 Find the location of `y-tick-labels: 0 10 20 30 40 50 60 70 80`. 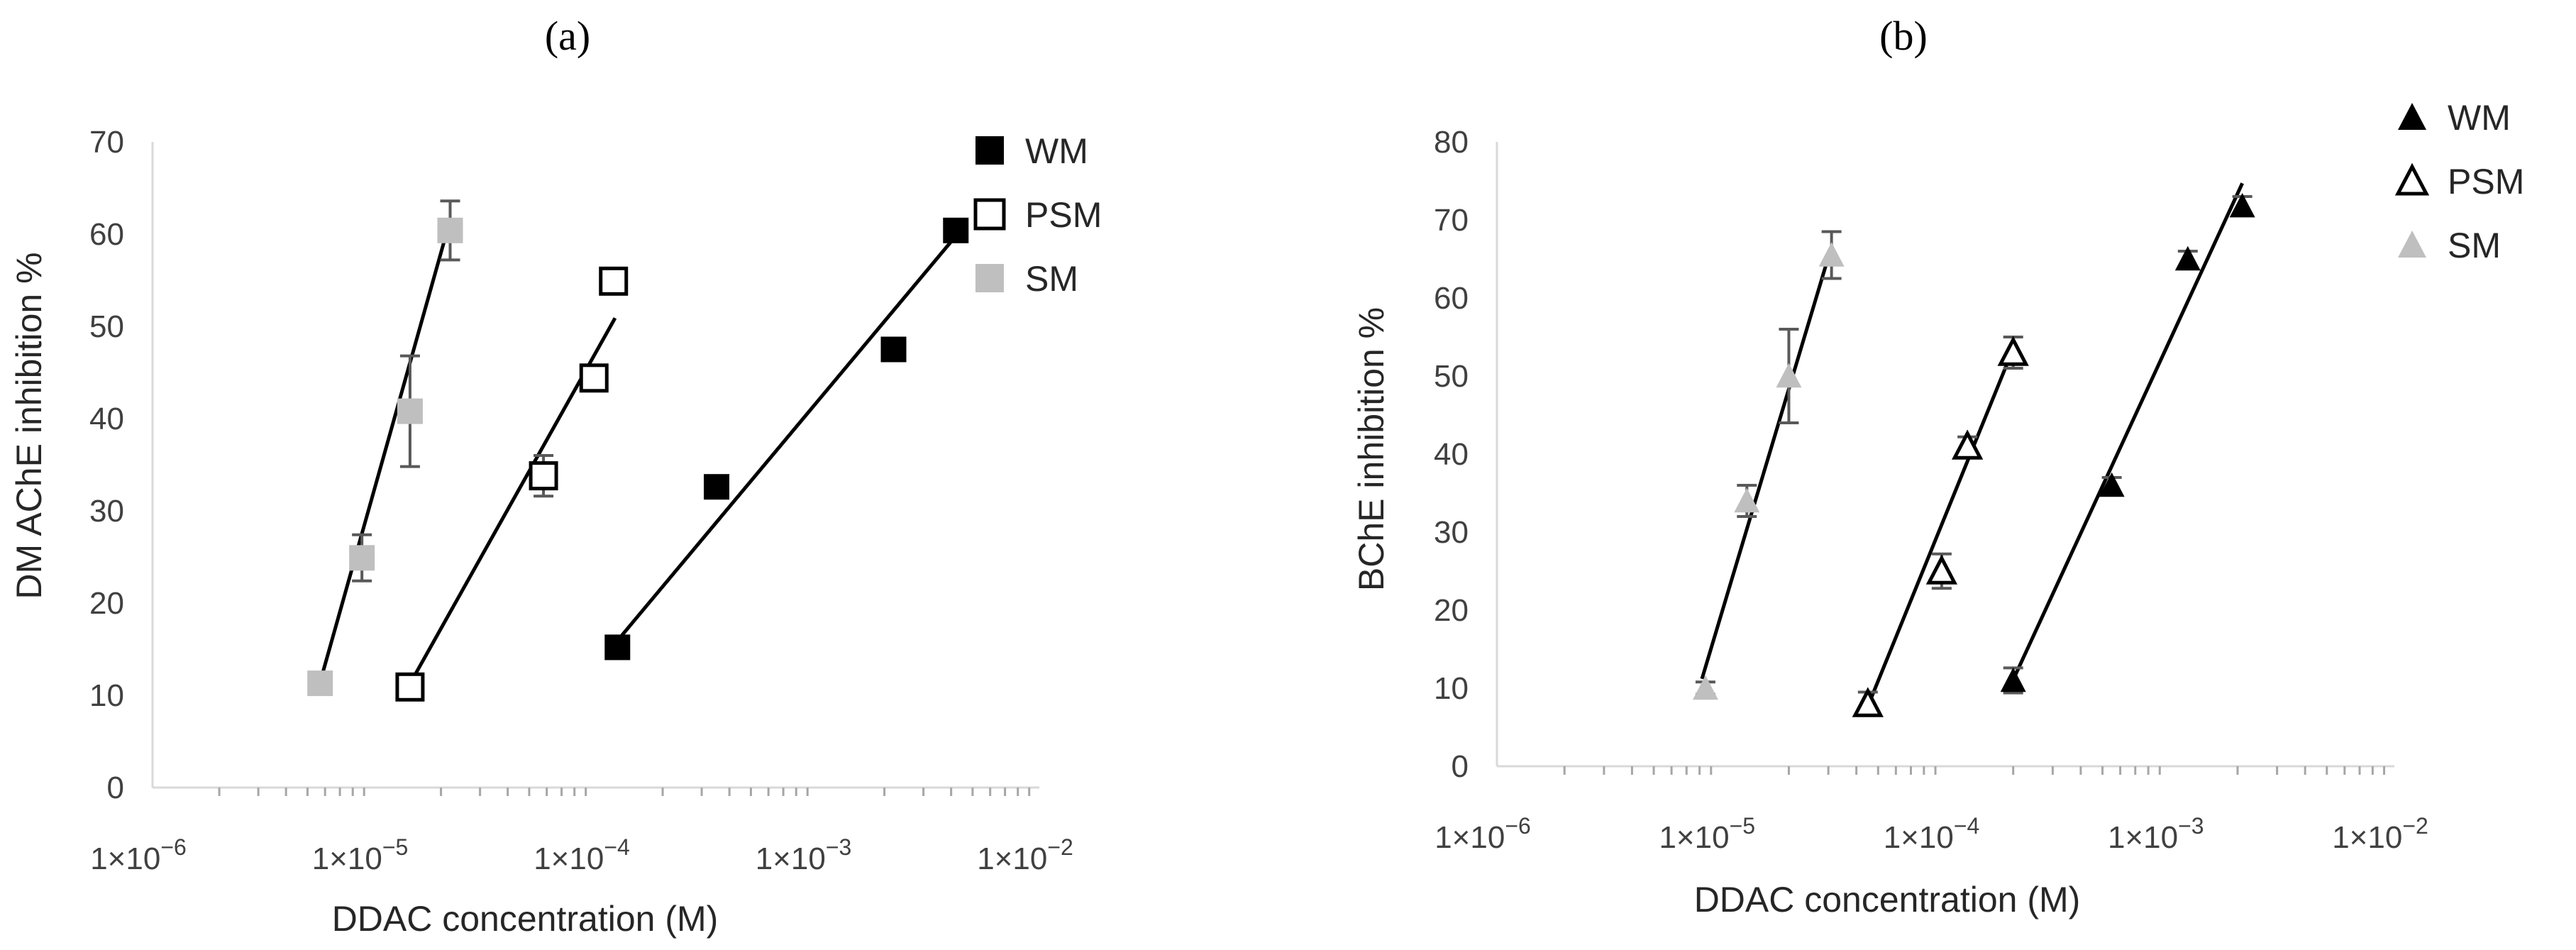

y-tick-labels: 0 10 20 30 40 50 60 70 80 is located at coordinates (1451, 454).